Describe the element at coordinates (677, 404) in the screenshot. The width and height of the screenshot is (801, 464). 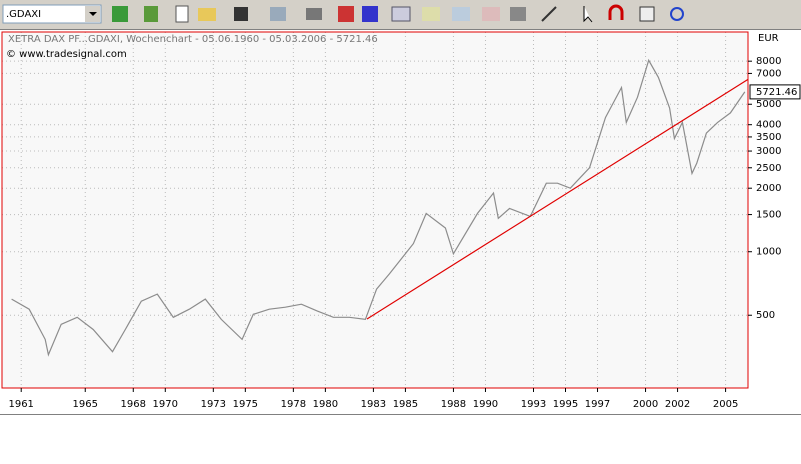
I see `x-tick-label: 2002` at that location.